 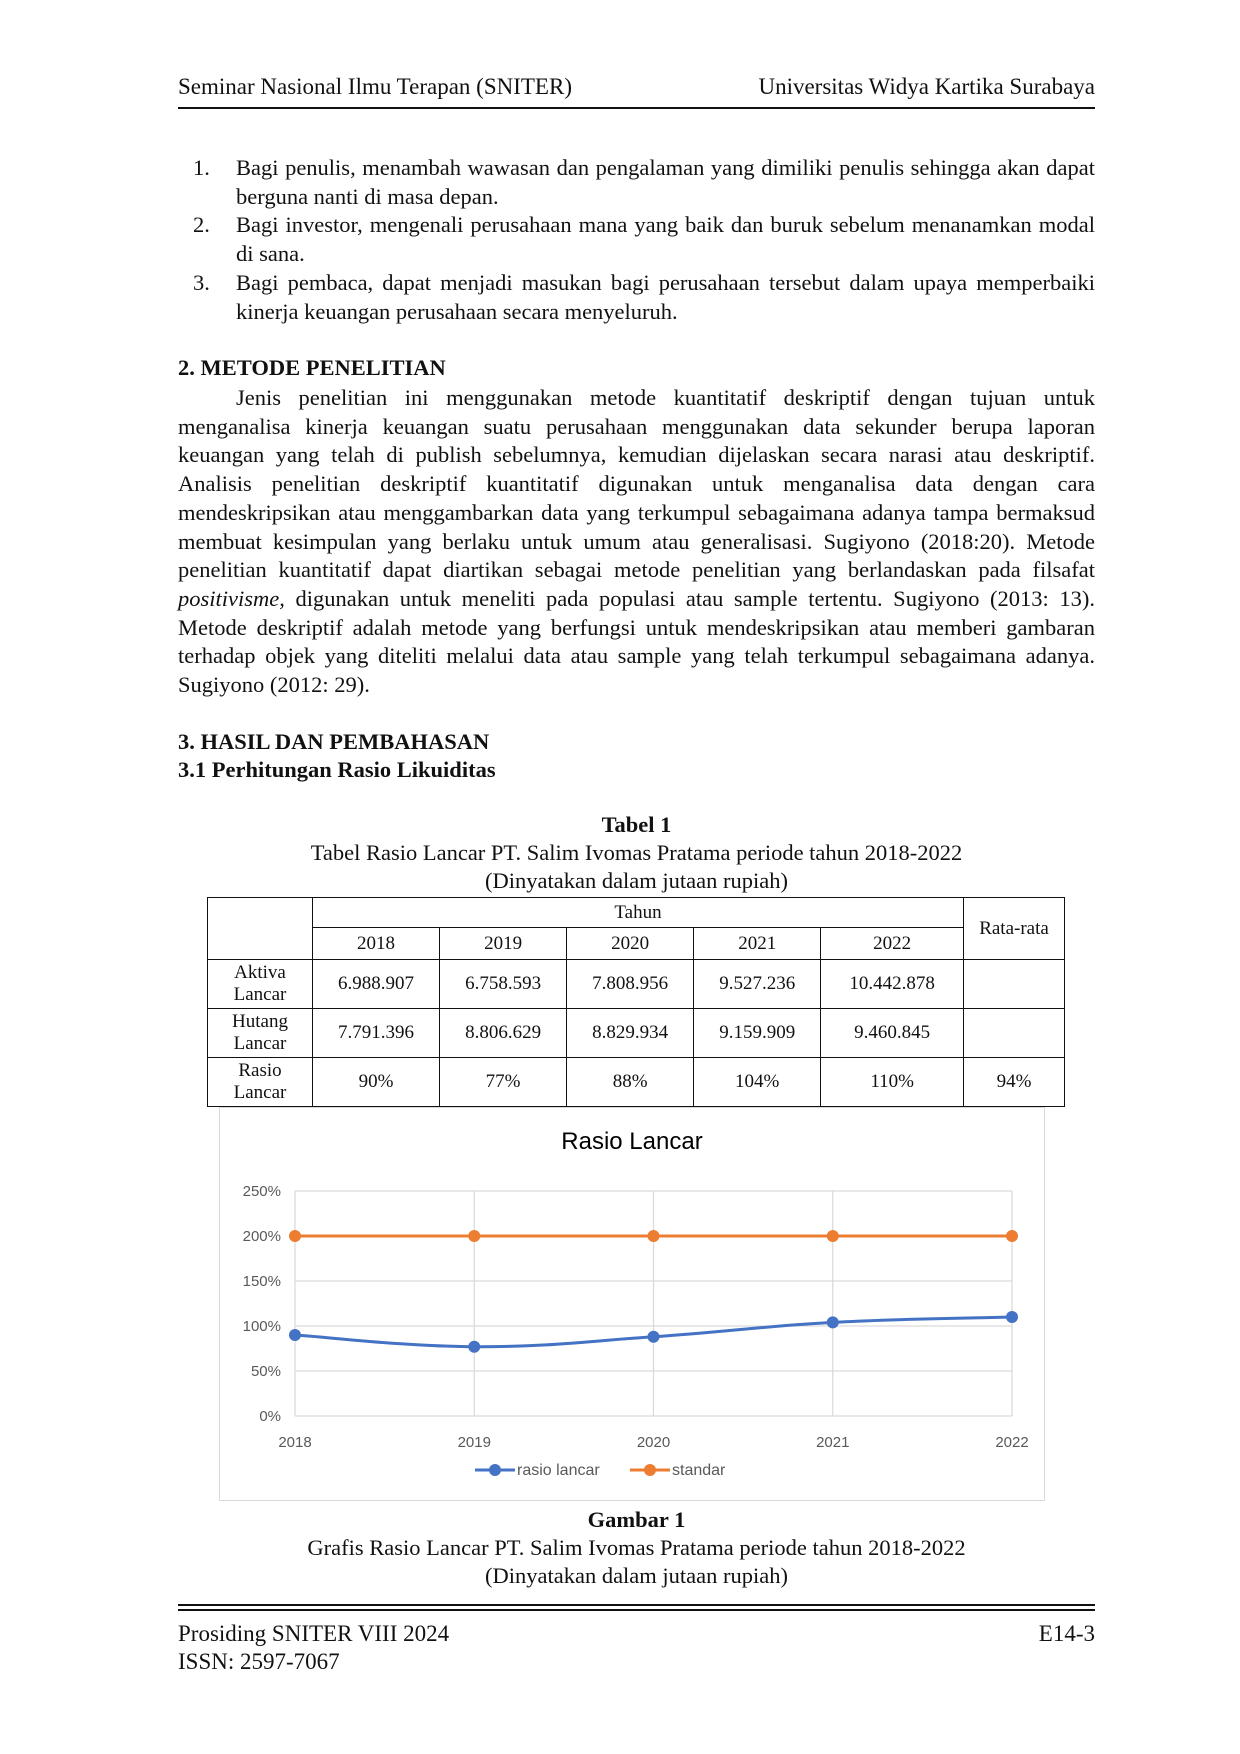 What do you see at coordinates (1011, 1442) in the screenshot?
I see `x-tick-label: 2022` at bounding box center [1011, 1442].